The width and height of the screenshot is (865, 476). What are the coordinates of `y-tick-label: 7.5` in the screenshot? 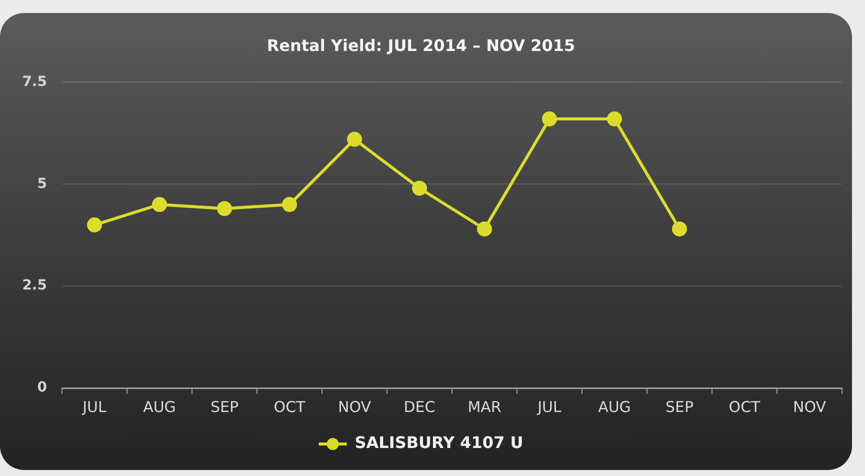 It's located at (34, 82).